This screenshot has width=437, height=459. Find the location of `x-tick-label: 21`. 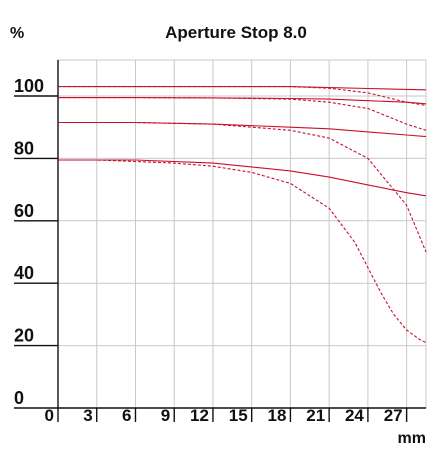

x-tick-label: 21 is located at coordinates (315, 415).